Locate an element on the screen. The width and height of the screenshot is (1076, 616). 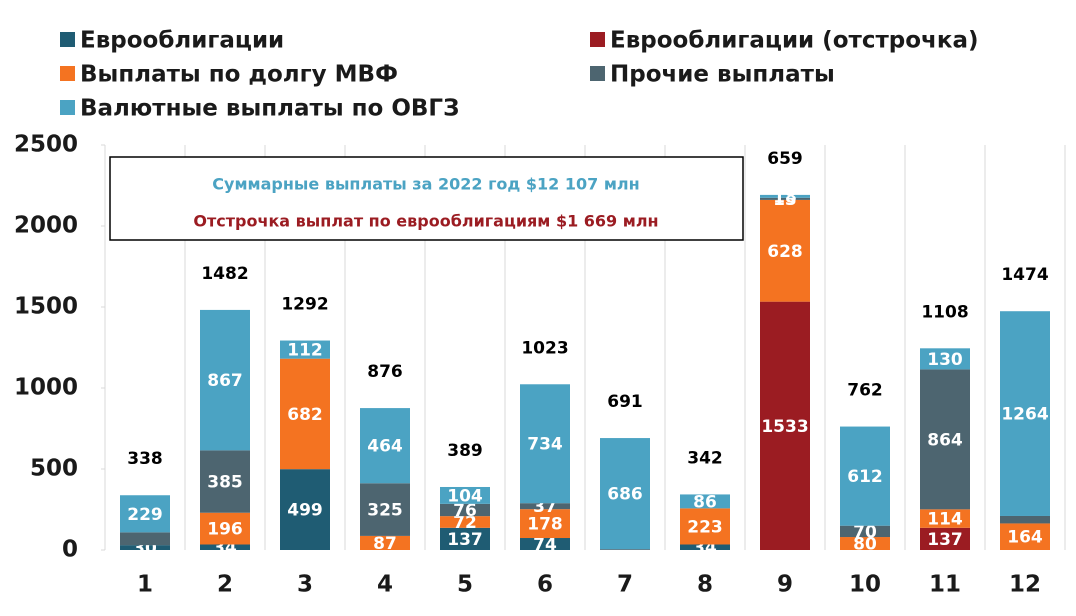
data-label: 18 is located at coordinates (785, 197).